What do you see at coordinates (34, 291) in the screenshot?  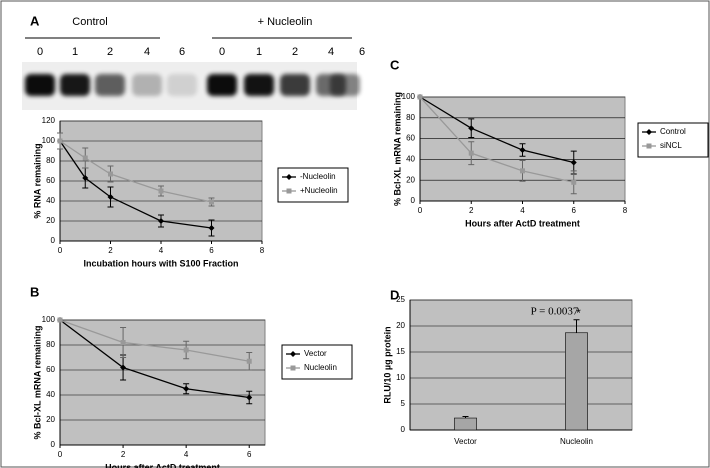 I see `panel-label: B` at bounding box center [34, 291].